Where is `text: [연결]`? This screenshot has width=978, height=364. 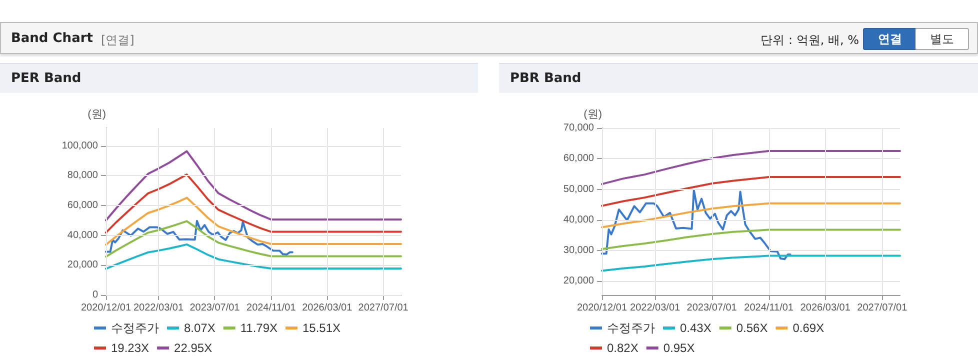
text: [연결] is located at coordinates (117, 40).